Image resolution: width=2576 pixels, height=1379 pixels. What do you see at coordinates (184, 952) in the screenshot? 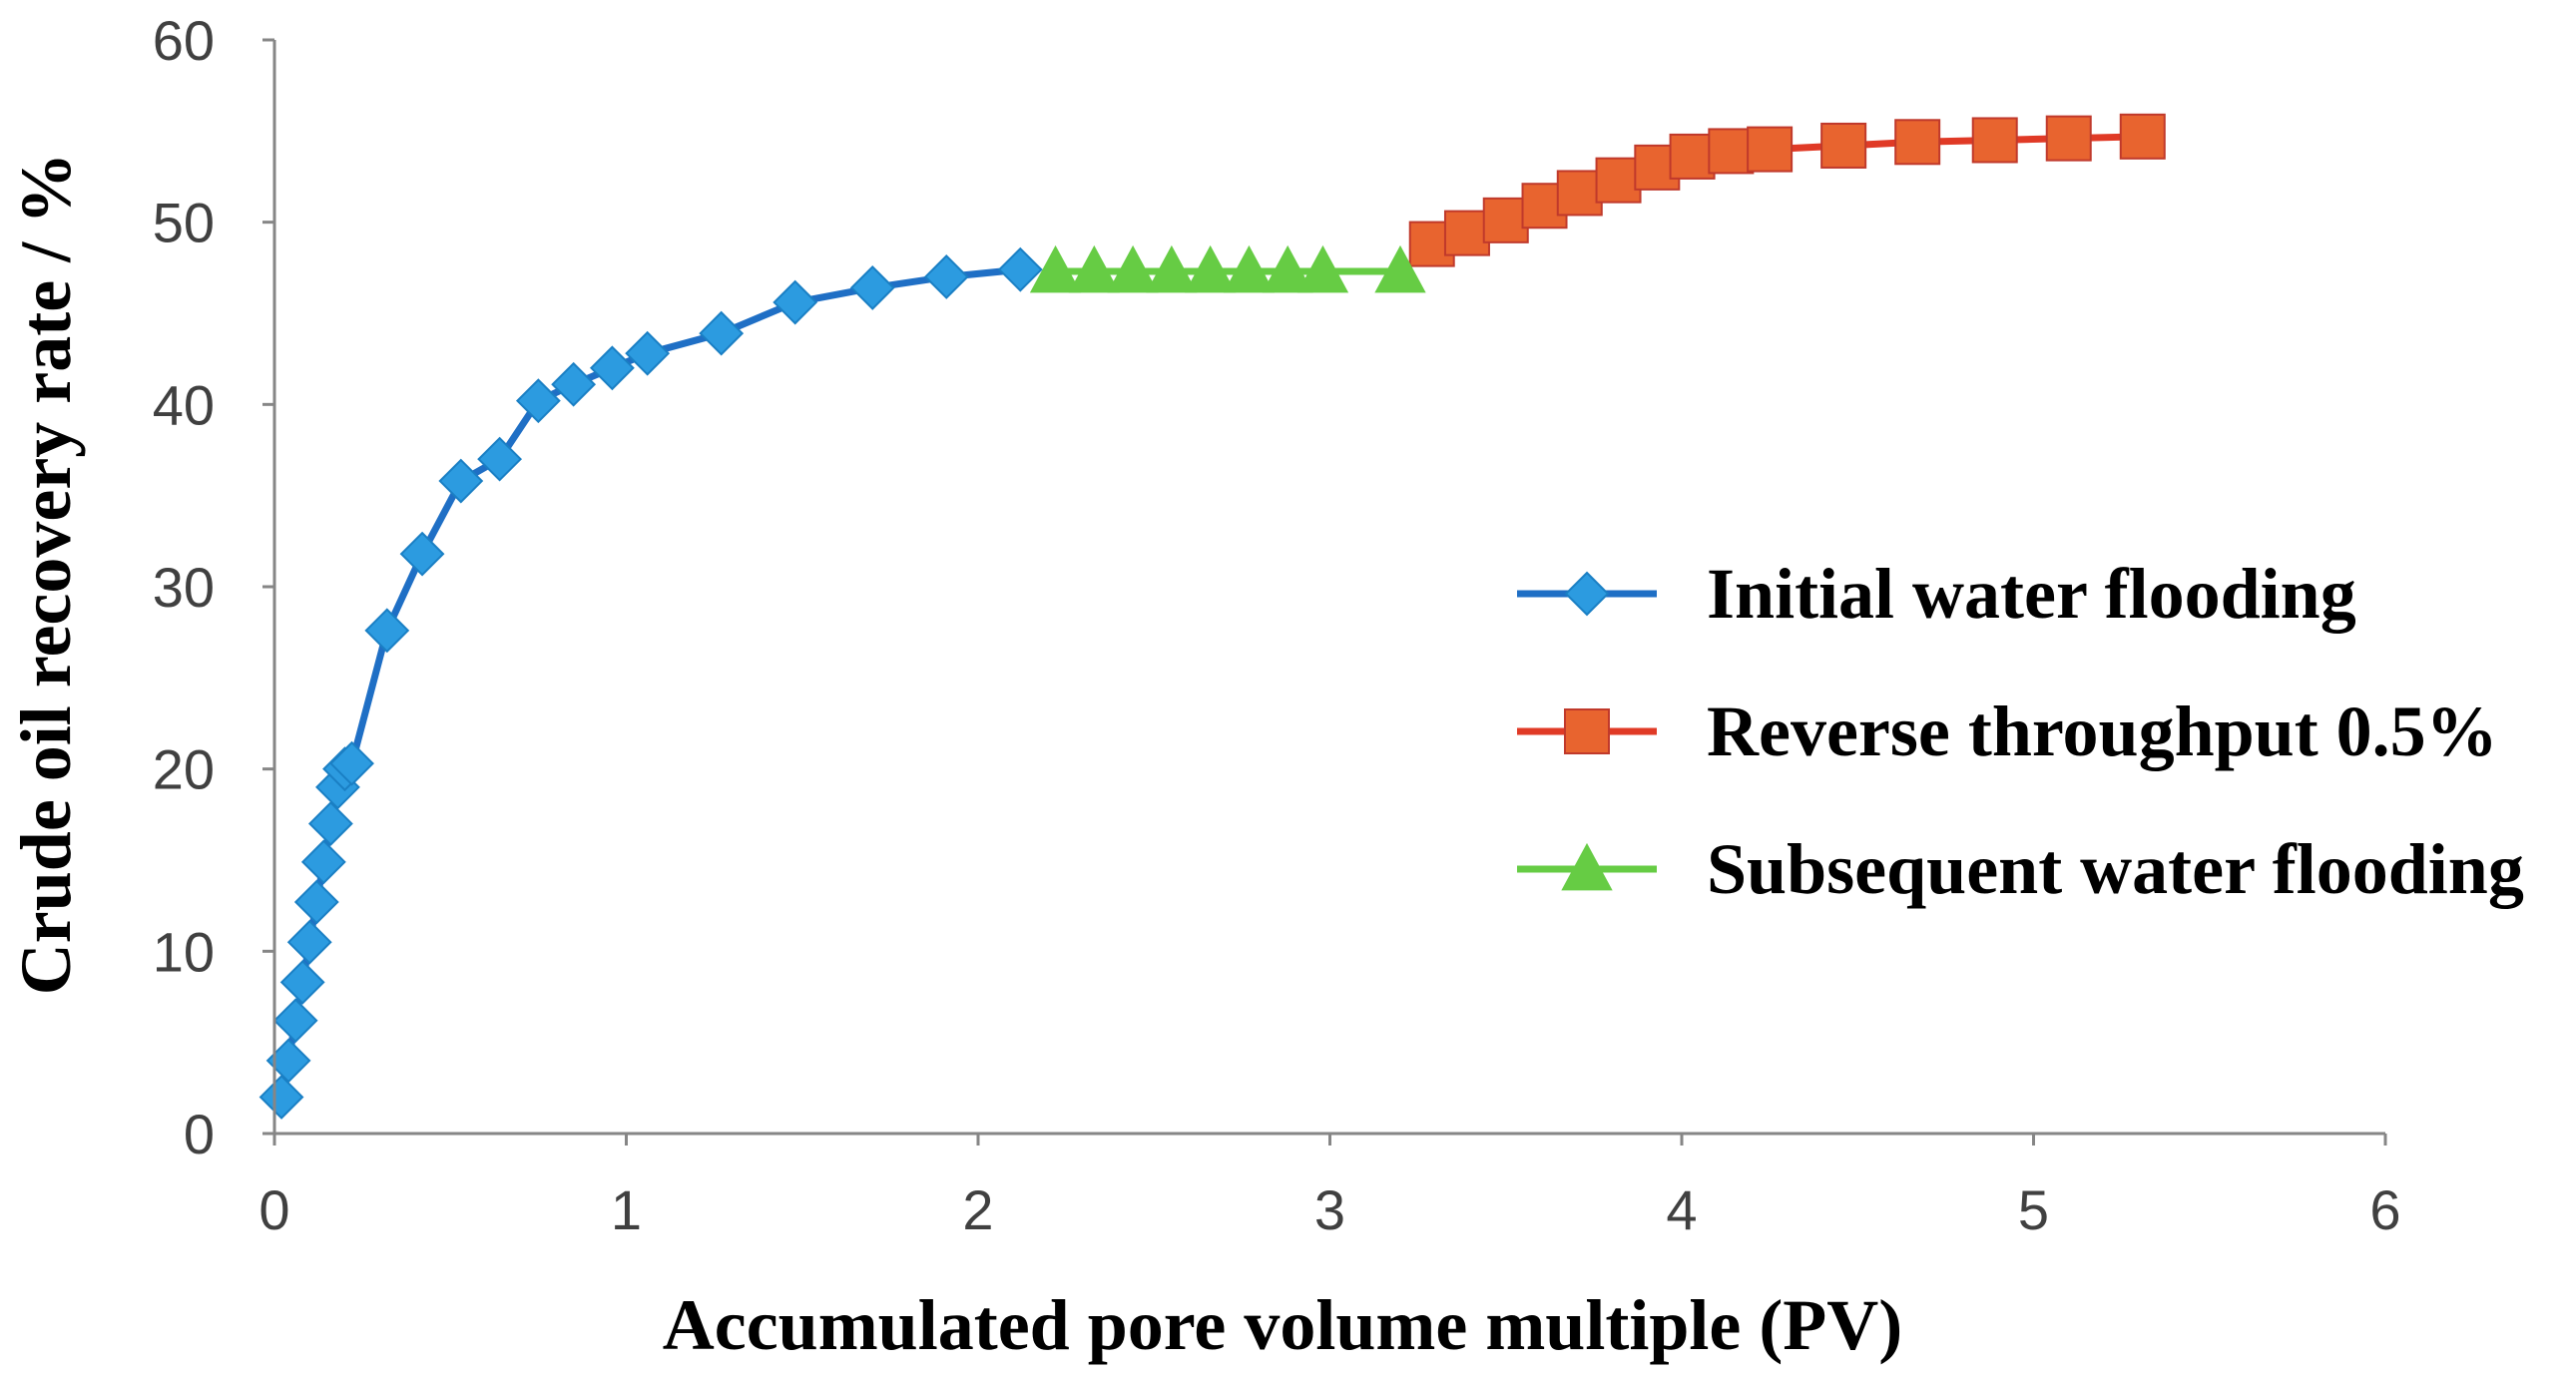
I see `y-tick-label: 10` at bounding box center [184, 952].